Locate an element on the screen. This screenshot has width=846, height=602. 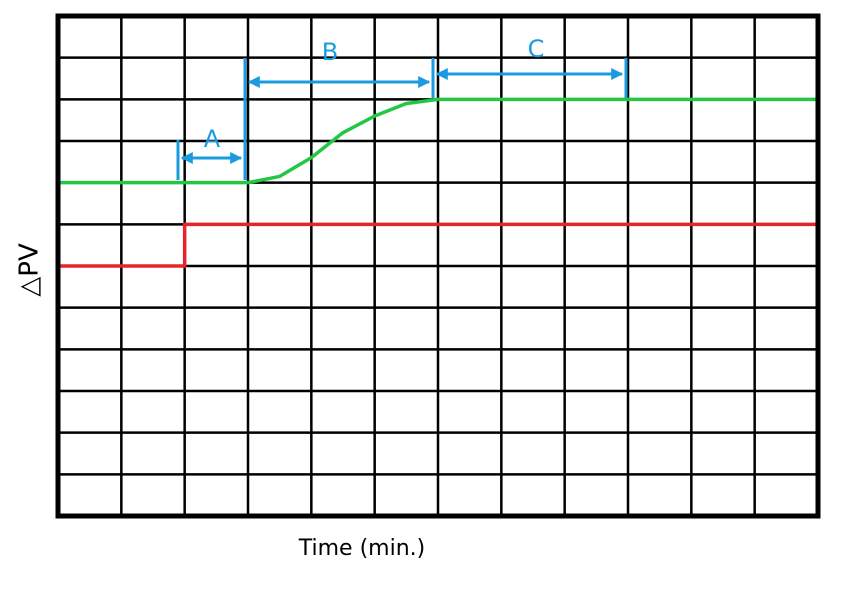
annotation: A is located at coordinates (212, 139).